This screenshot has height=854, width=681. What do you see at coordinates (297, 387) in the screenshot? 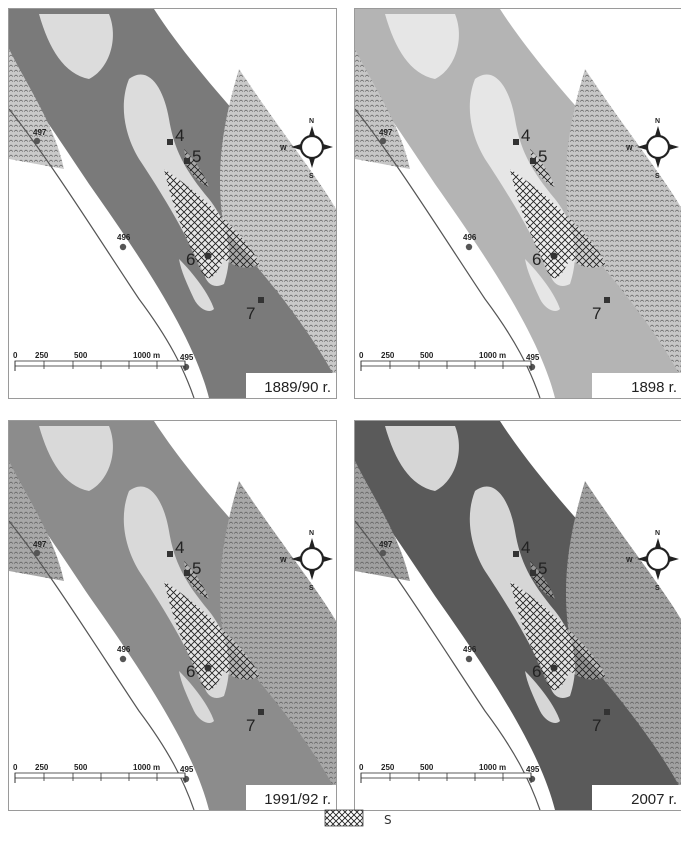
I see `year-label: 1889/90 r.` at bounding box center [297, 387].